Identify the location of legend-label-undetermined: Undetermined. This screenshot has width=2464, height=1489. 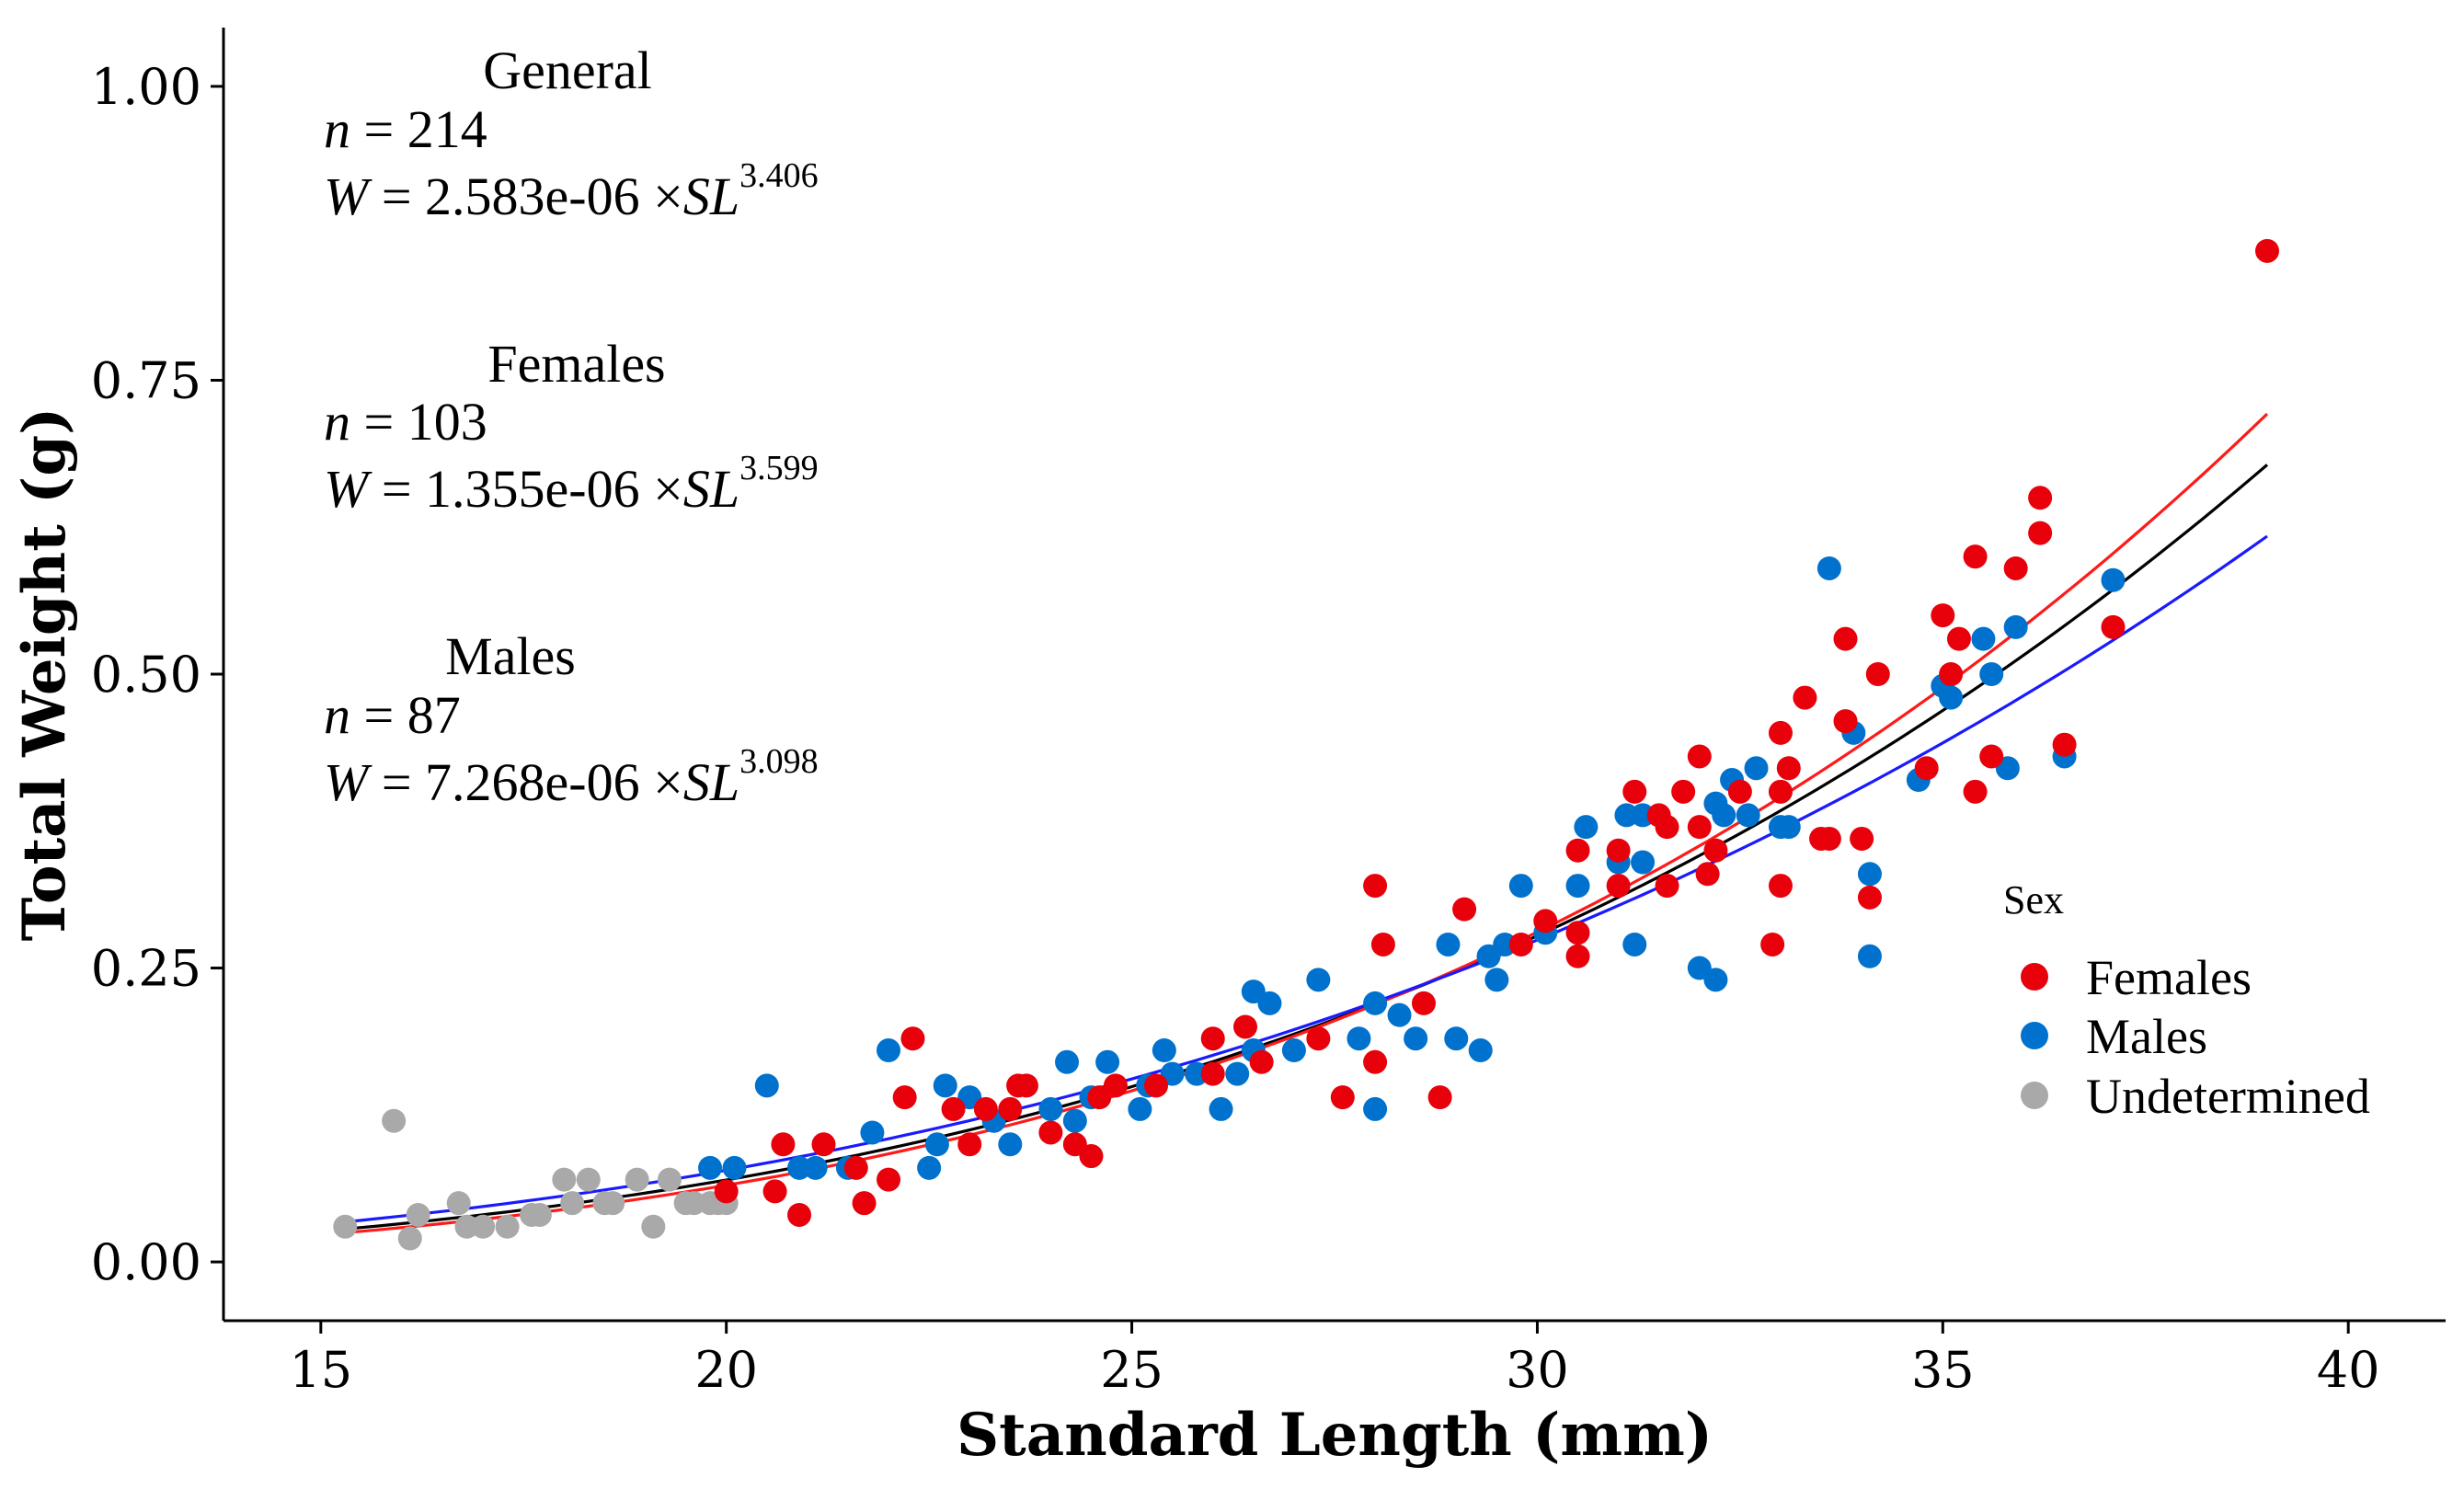
(2228, 1096).